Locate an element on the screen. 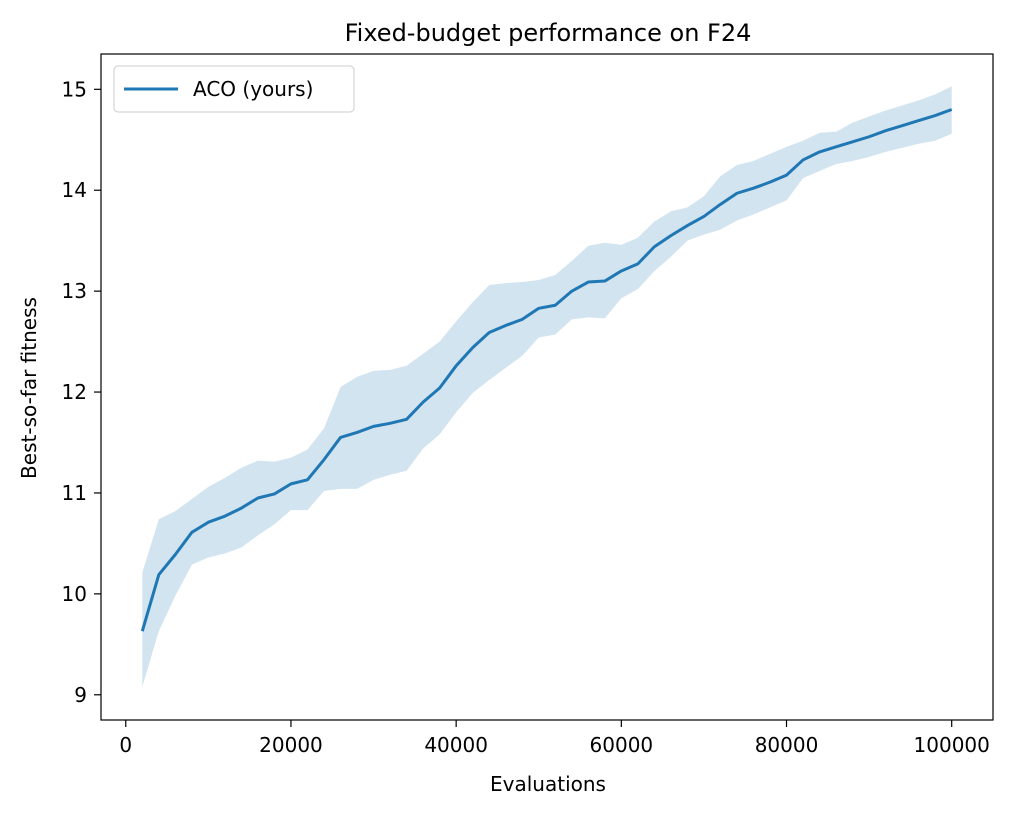 The width and height of the screenshot is (1019, 814). legend-box is located at coordinates (234, 89).